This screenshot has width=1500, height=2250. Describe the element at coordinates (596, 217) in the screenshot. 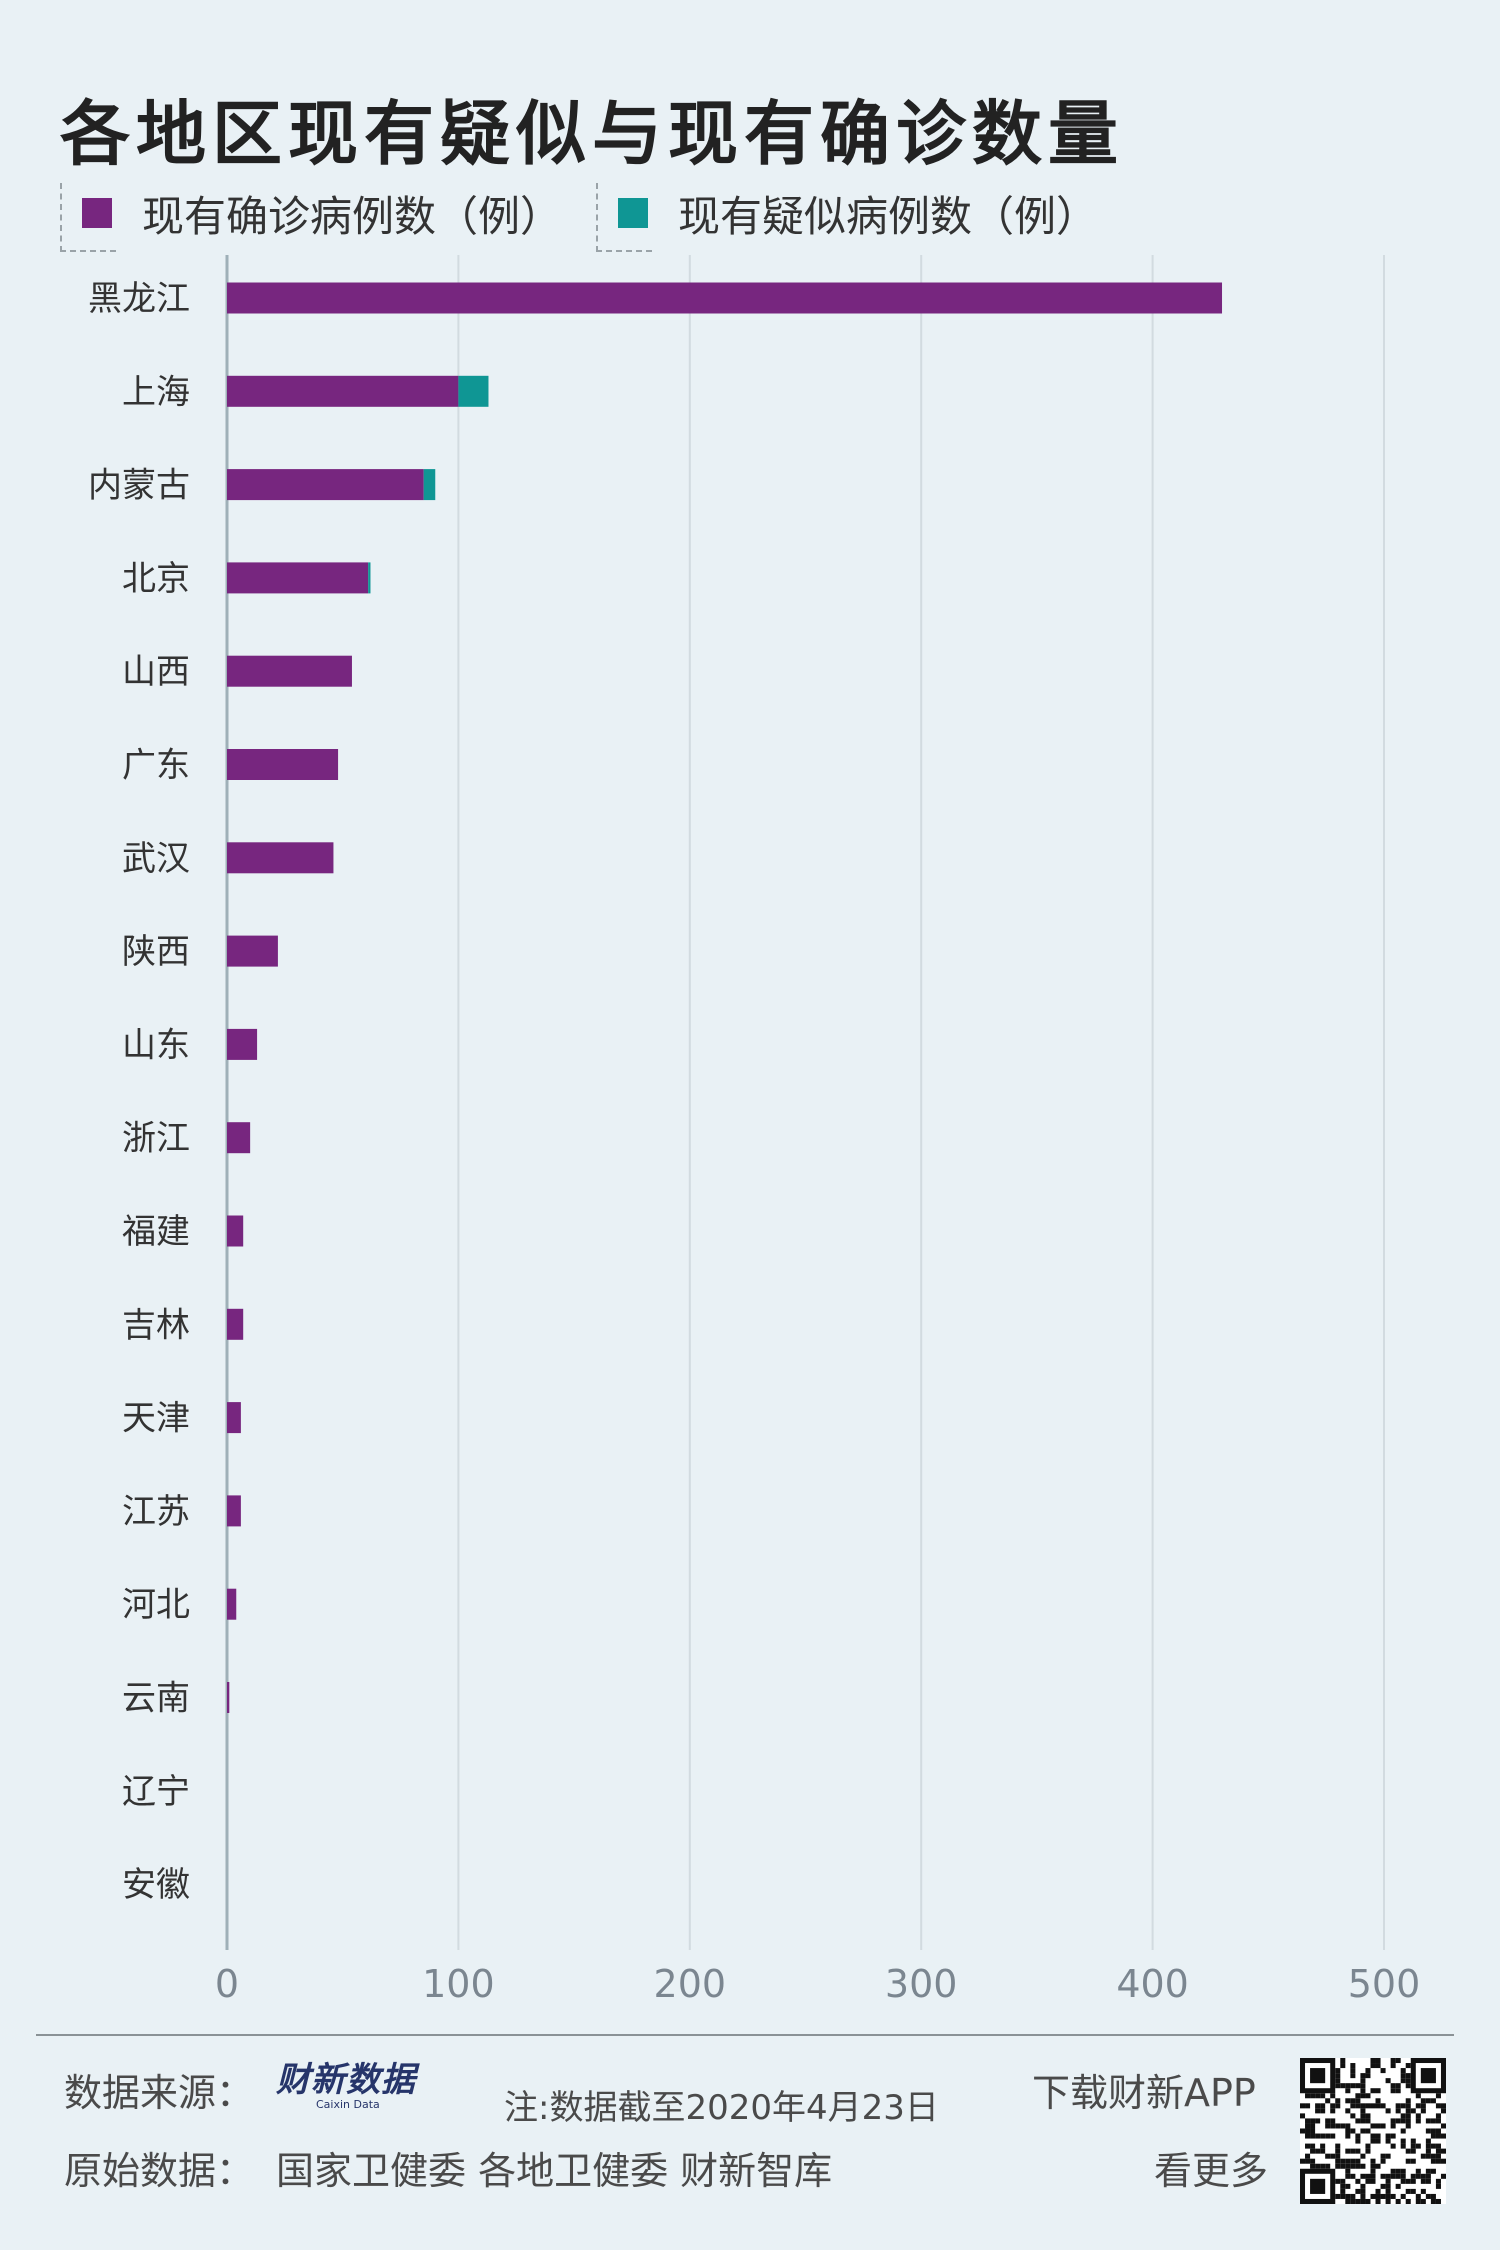

I see `chart-legend: 现有确诊病例数（例） 现有疑似病例数（例）` at that location.